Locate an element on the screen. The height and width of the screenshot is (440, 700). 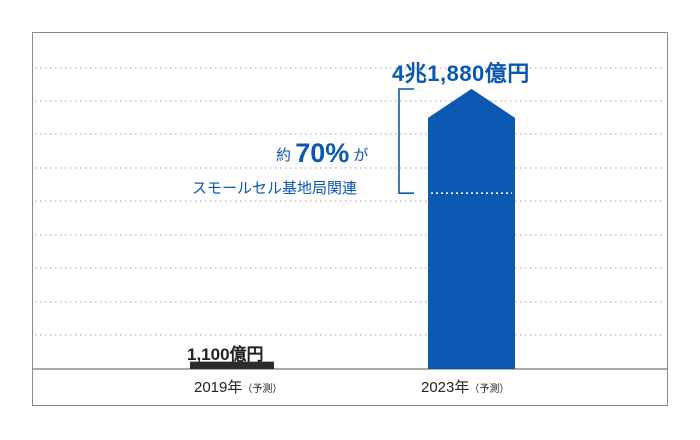
annotation-percent: 70% is located at coordinates (322, 153).